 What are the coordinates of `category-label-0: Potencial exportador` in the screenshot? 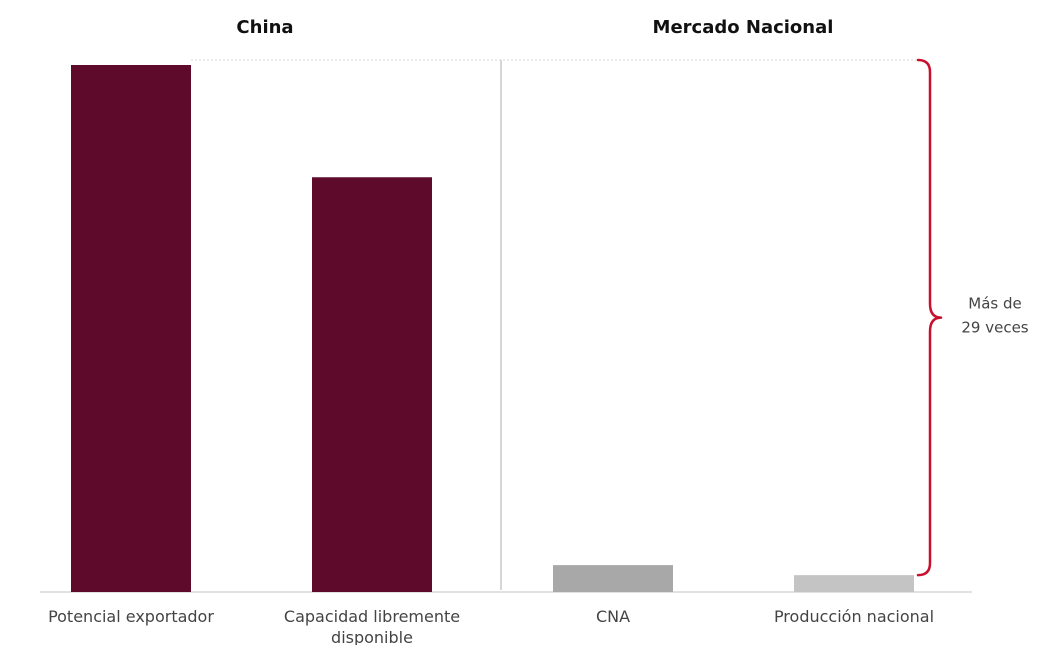 It's located at (131, 616).